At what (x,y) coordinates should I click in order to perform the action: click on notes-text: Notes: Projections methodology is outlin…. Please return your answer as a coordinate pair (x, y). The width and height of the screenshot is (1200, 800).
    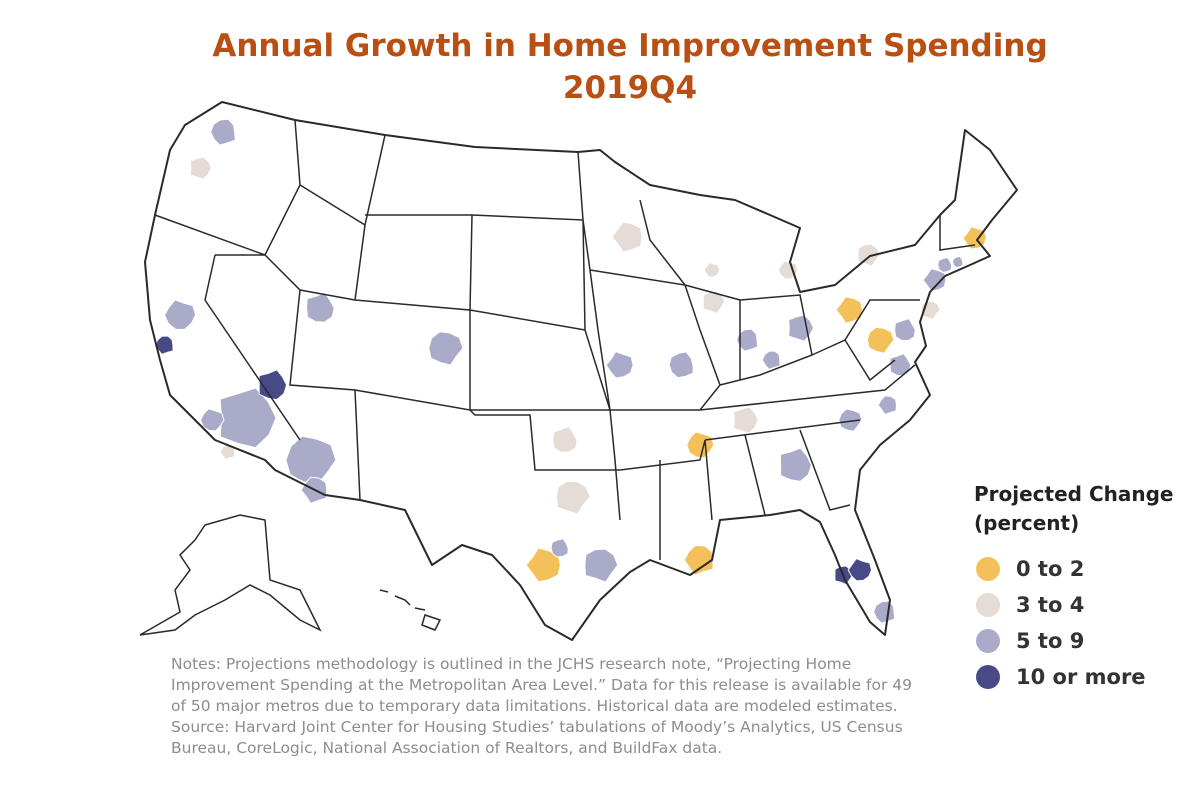
    Looking at the image, I should click on (541, 685).